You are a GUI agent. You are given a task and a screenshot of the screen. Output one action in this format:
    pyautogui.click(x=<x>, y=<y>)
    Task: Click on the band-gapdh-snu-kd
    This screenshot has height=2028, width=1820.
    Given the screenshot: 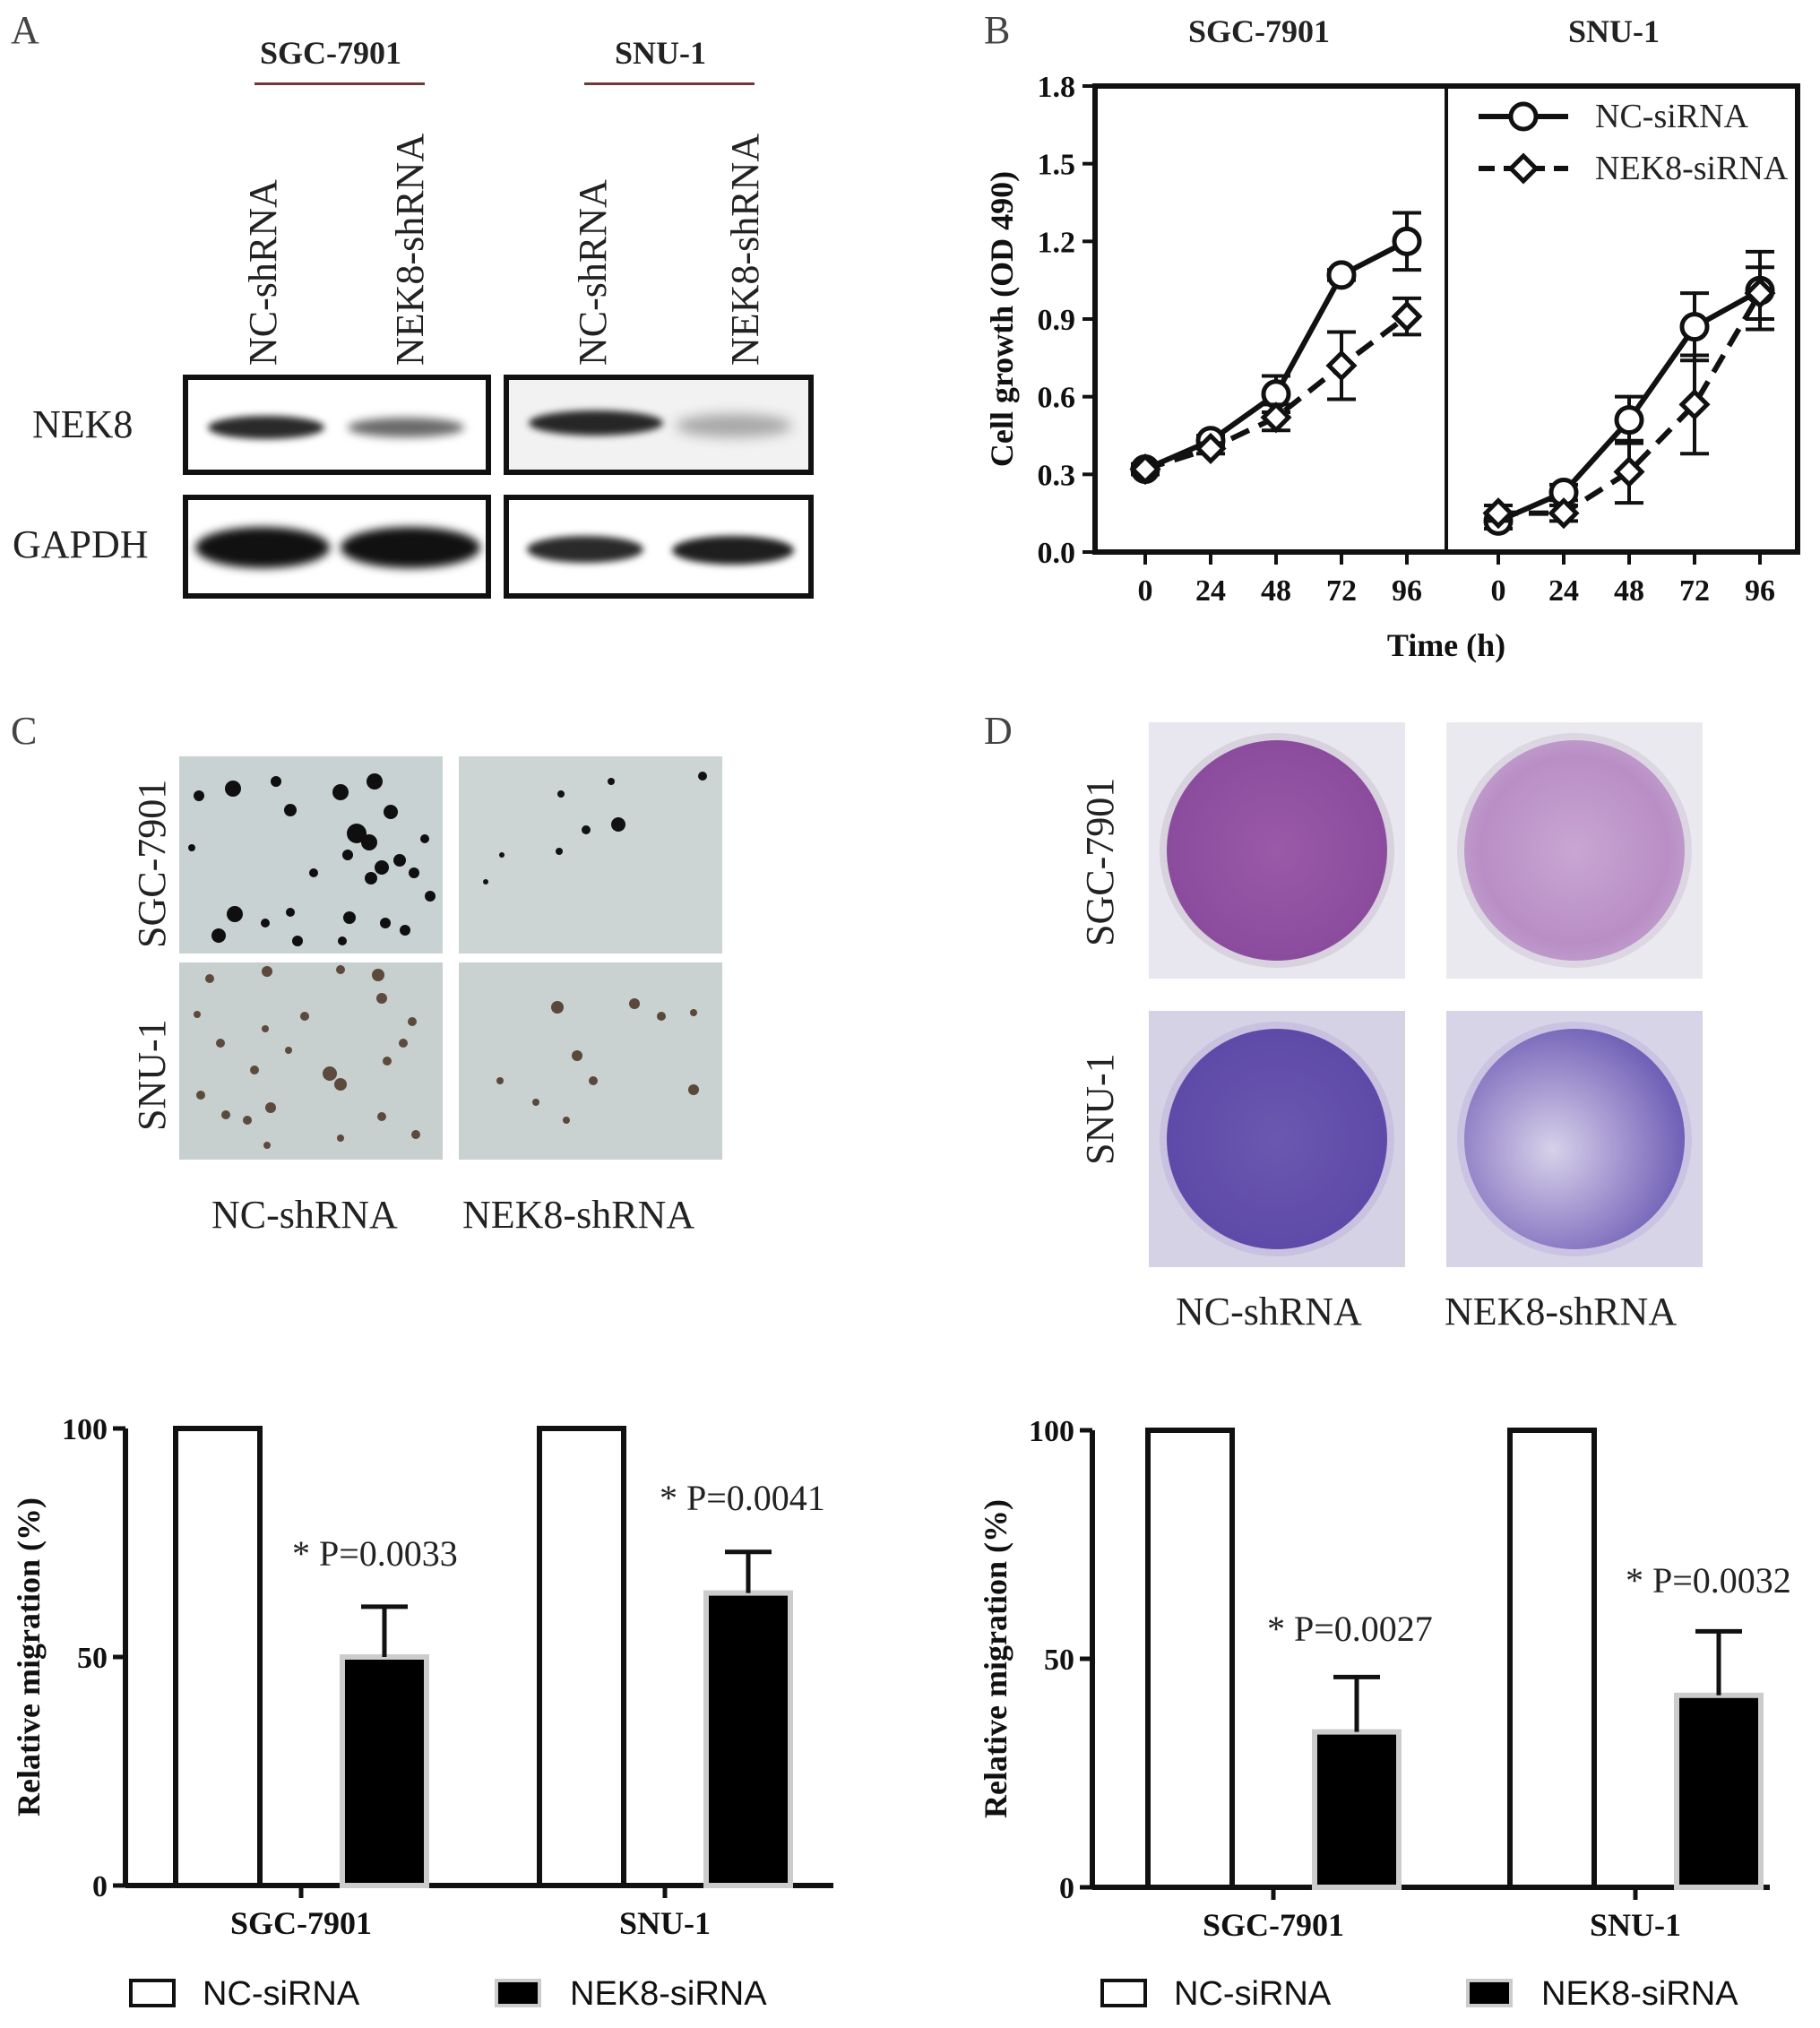 What is the action you would take?
    pyautogui.click(x=733, y=550)
    